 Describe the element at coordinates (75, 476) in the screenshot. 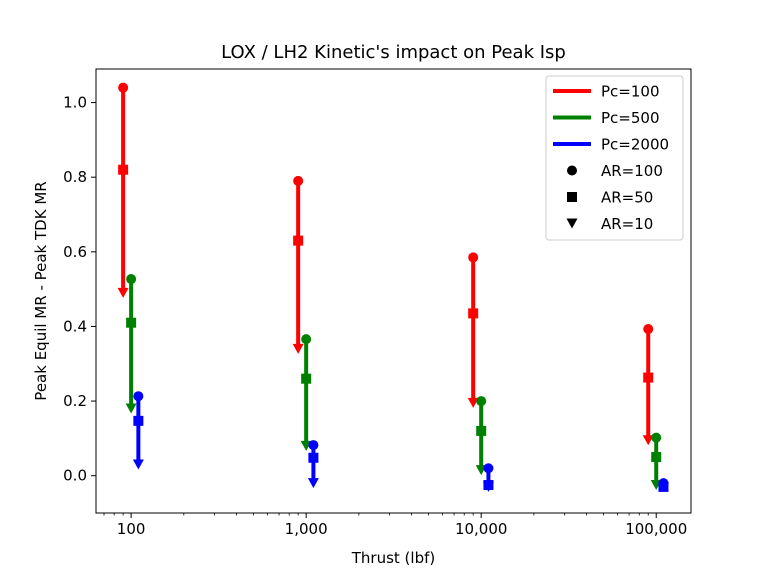

I see `y-tick-label: 0.0` at that location.